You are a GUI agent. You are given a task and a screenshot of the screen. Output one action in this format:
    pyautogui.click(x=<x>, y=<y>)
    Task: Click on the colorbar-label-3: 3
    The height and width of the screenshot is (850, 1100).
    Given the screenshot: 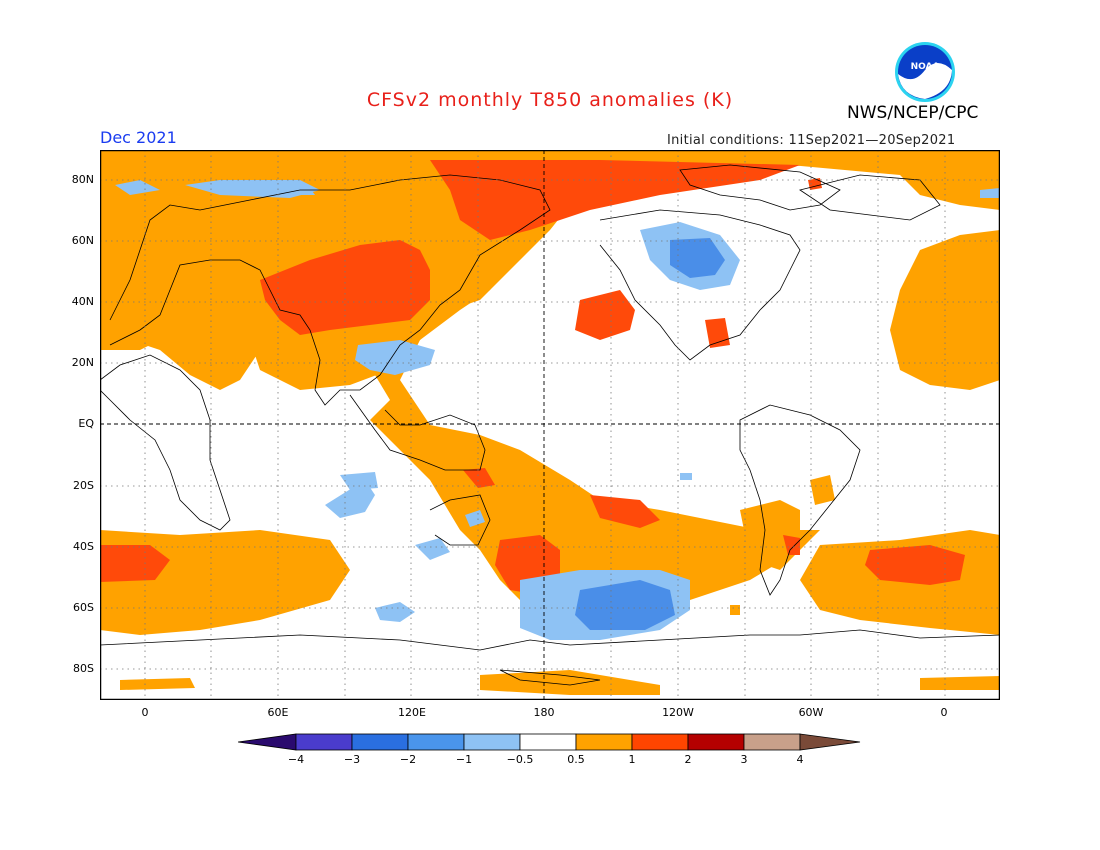 What is the action you would take?
    pyautogui.click(x=744, y=759)
    